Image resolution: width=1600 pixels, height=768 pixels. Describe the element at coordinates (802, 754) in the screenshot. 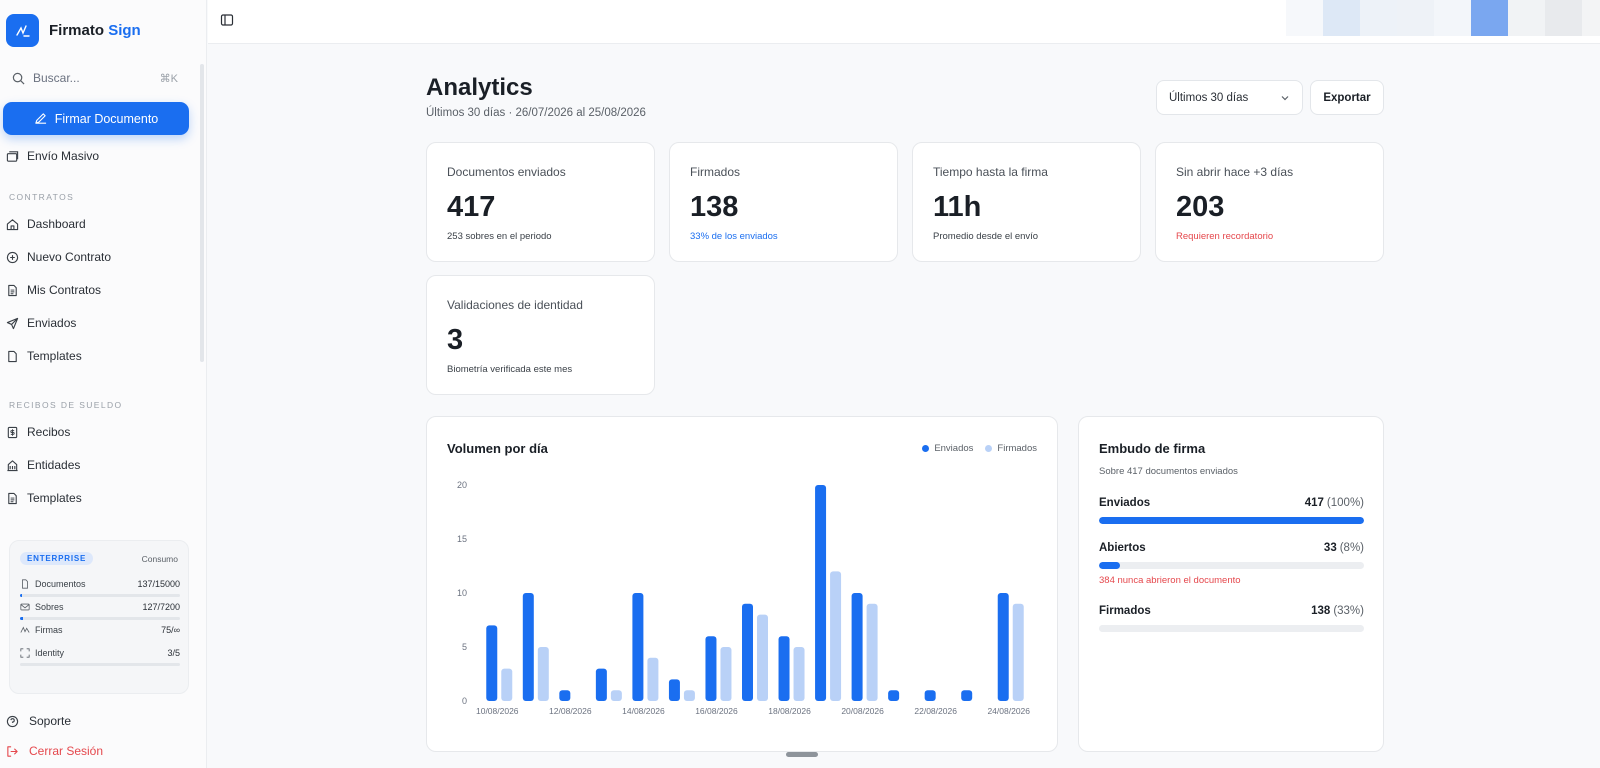

I see `scroll-drag-handle` at that location.